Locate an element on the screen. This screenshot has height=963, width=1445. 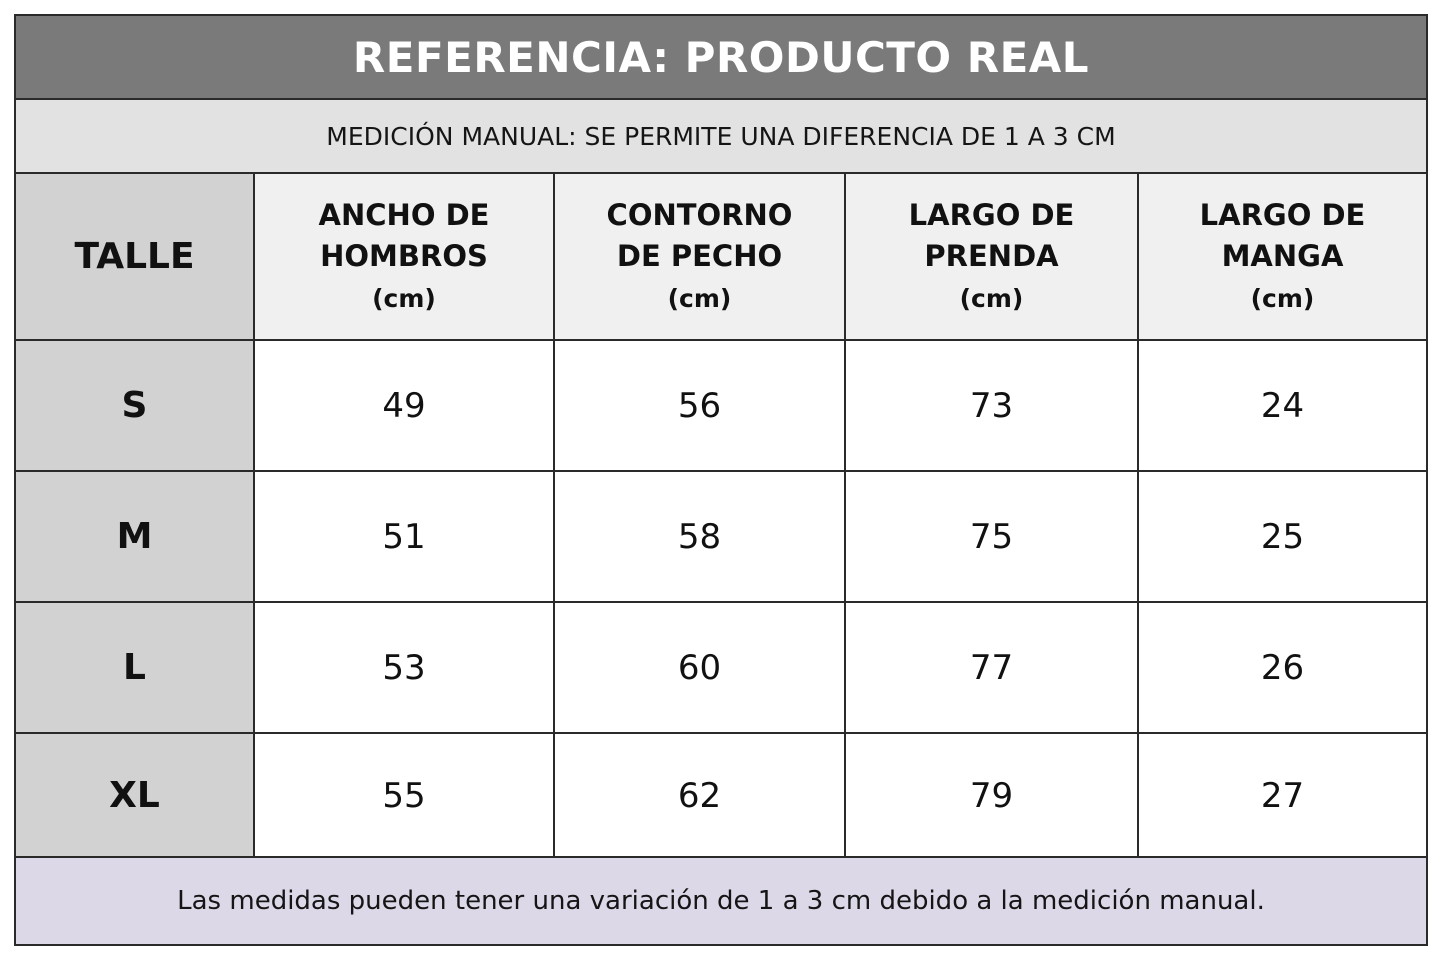
size-column-header: TALLE is located at coordinates (135, 257).